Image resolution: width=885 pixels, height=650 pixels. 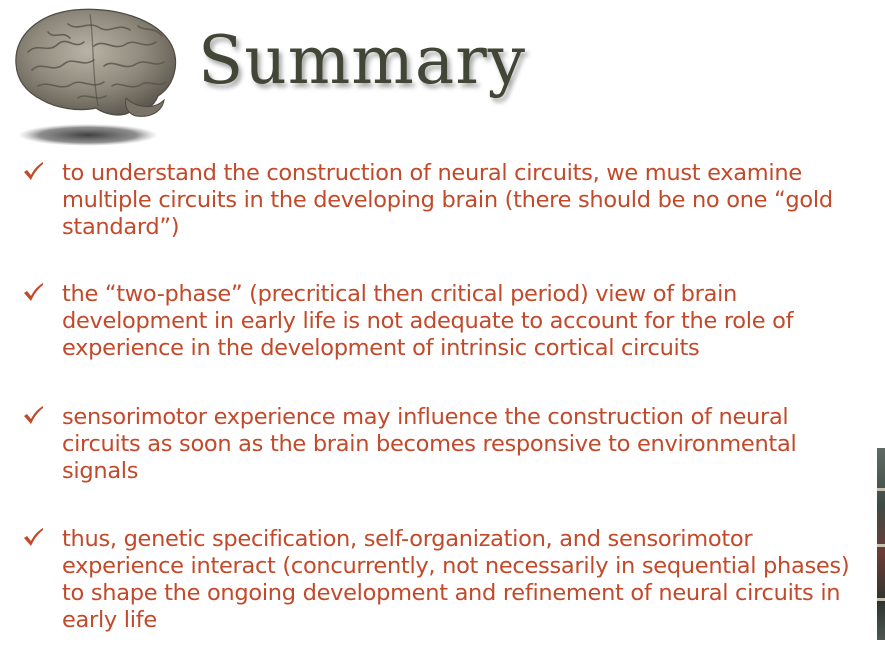 What do you see at coordinates (362, 60) in the screenshot?
I see `slide-title: Summary` at bounding box center [362, 60].